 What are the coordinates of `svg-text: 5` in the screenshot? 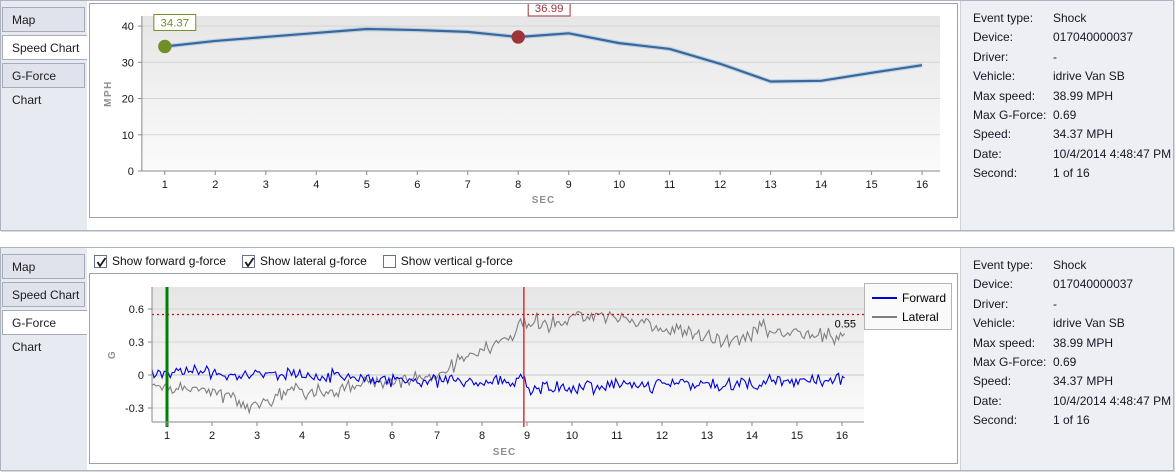 It's located at (347, 436).